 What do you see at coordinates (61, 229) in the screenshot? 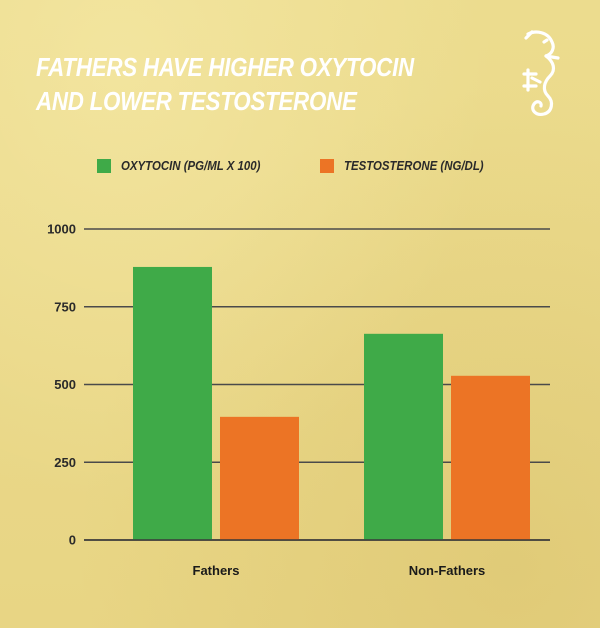
I see `y-tick-label: 1000` at bounding box center [61, 229].